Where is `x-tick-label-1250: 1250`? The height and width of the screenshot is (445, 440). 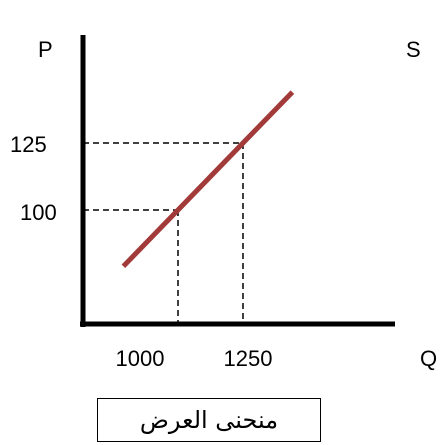
x-tick-label-1250: 1250 is located at coordinates (248, 358).